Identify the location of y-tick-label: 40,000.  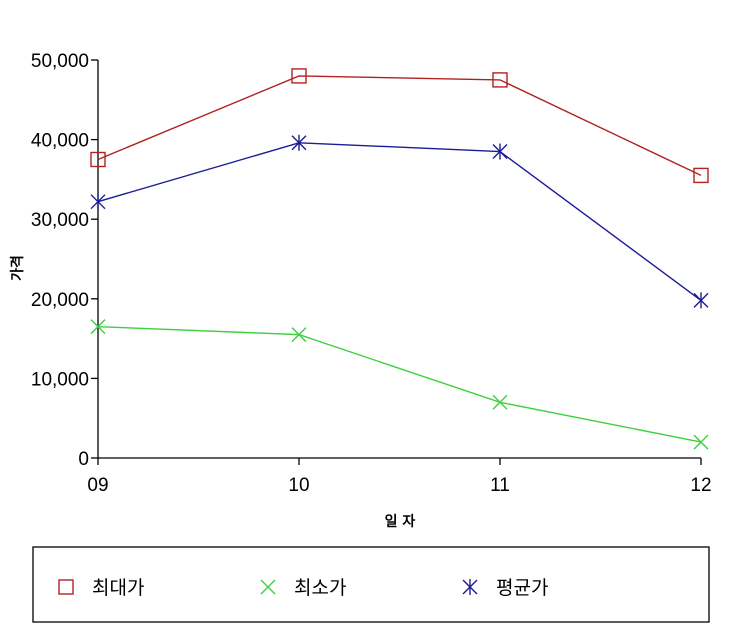
(60, 141).